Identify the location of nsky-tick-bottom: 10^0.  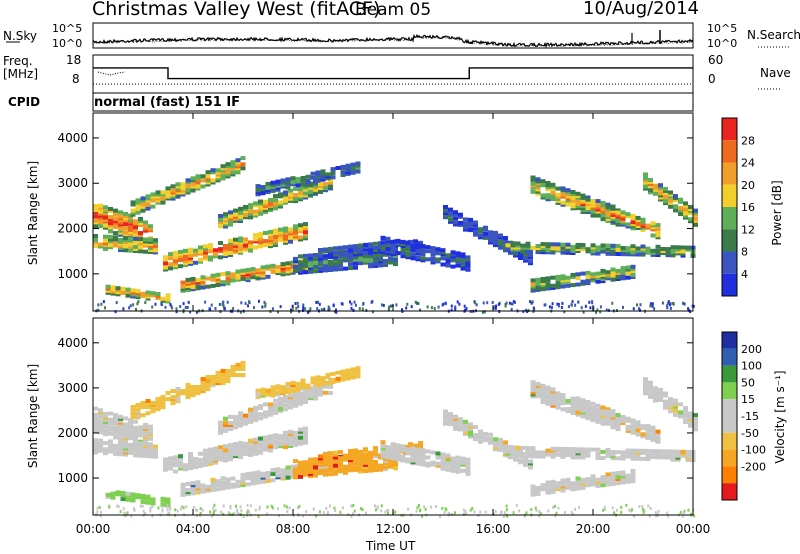
(67, 43).